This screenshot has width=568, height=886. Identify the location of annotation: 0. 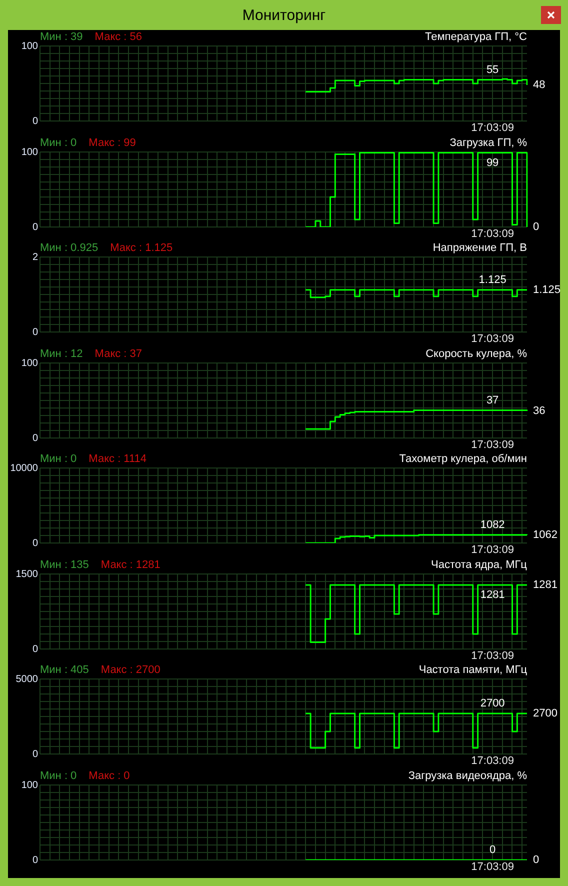
(493, 850).